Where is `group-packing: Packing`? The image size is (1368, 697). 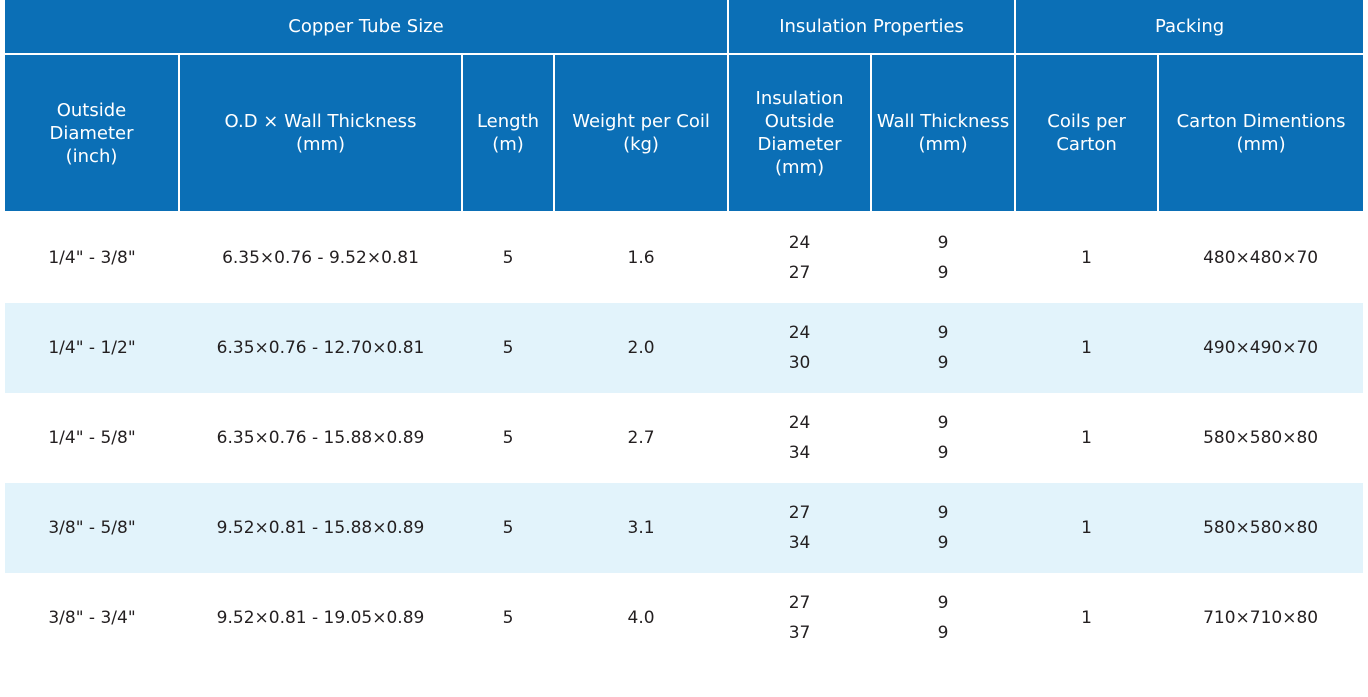
group-packing: Packing is located at coordinates (1189, 27).